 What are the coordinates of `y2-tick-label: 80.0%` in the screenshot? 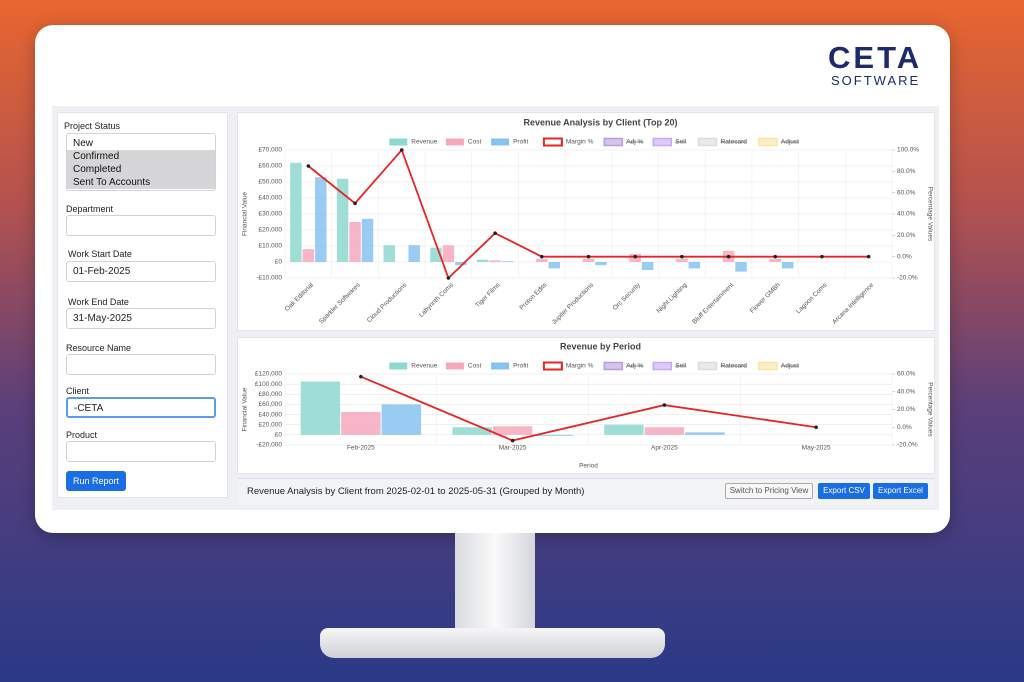 It's located at (906, 171).